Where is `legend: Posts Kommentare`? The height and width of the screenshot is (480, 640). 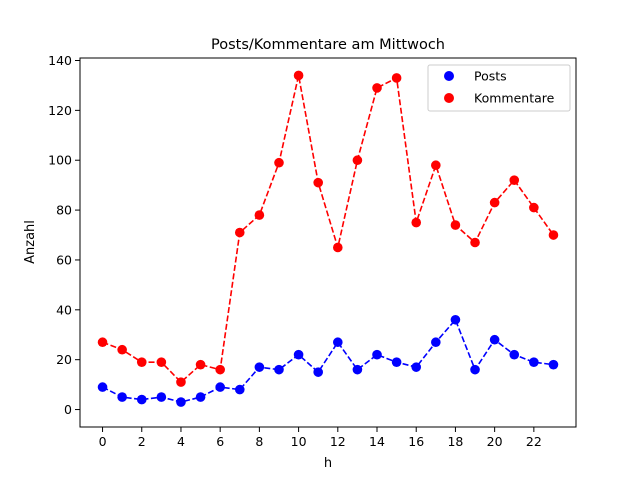
legend: Posts Kommentare is located at coordinates (499, 88).